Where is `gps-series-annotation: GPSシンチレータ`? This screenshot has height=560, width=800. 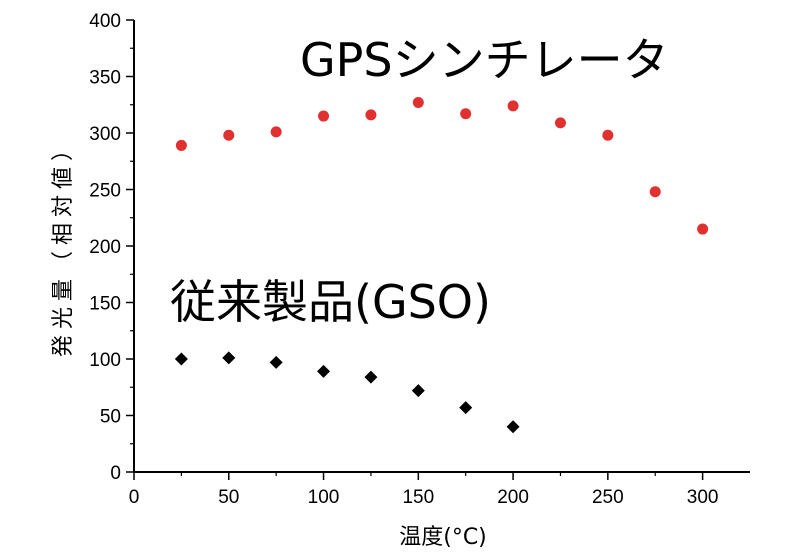 gps-series-annotation: GPSシンチレータ is located at coordinates (484, 60).